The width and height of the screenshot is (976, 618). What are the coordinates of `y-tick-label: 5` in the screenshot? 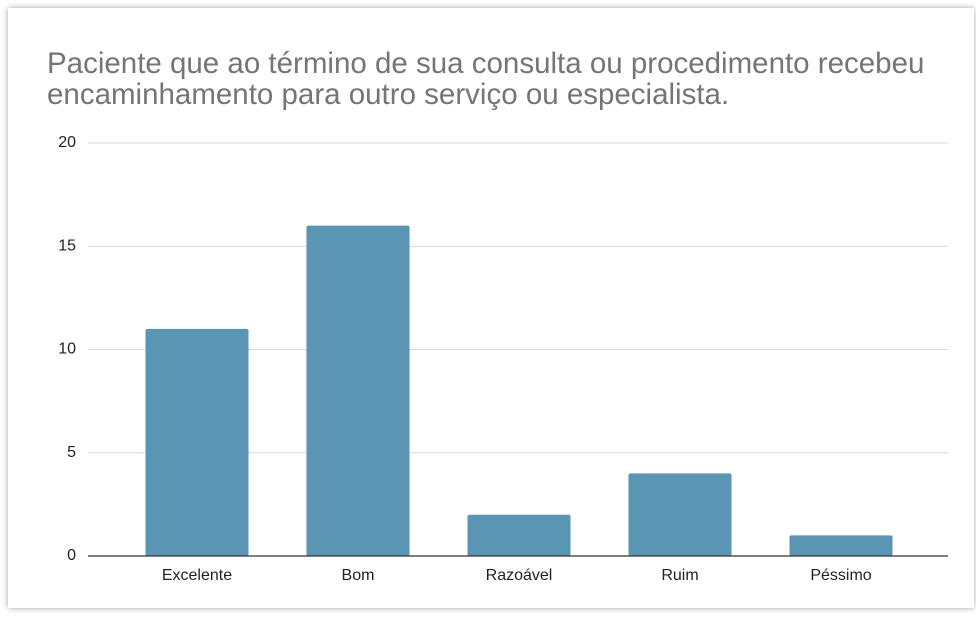 It's located at (71, 452).